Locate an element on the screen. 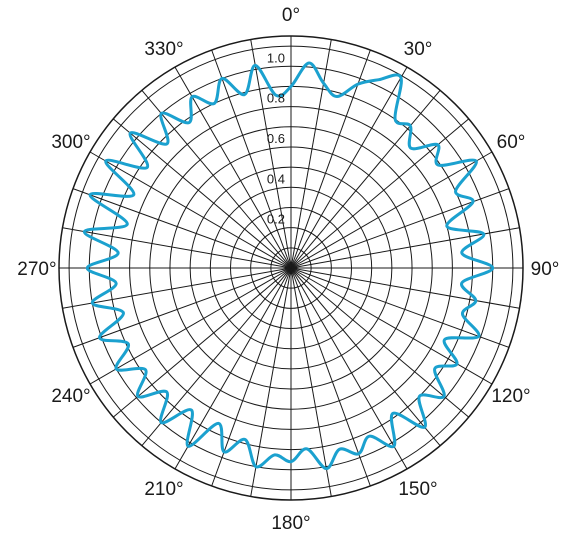 The image size is (566, 534). radius-tick-label: 0.2 is located at coordinates (276, 219).